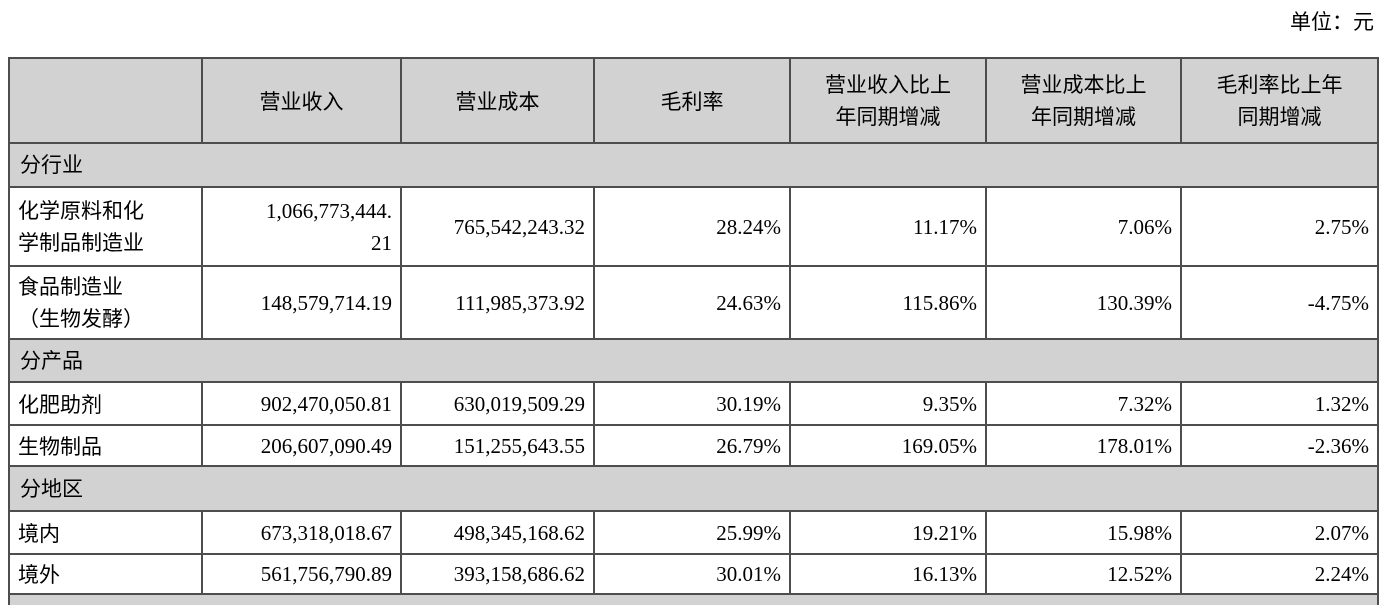  I want to click on cell-cost: 630,019,509.29, so click(497, 403).